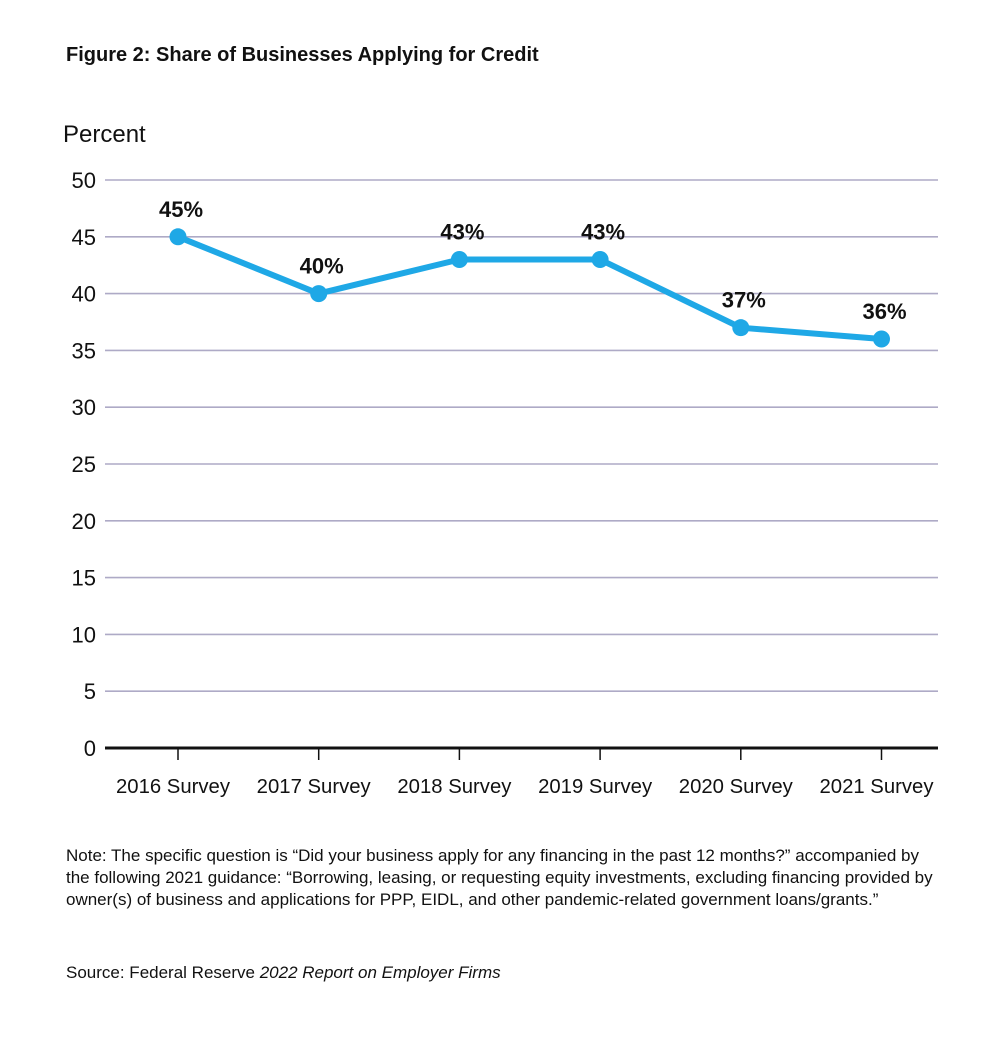  I want to click on y-tick-label: 25, so click(84, 464).